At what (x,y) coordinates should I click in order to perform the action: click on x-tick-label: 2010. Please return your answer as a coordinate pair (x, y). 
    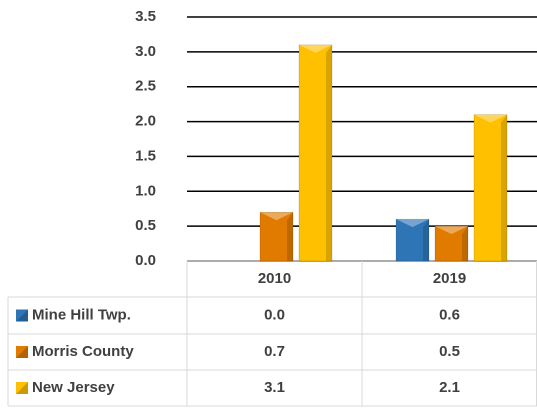
    Looking at the image, I should click on (274, 278).